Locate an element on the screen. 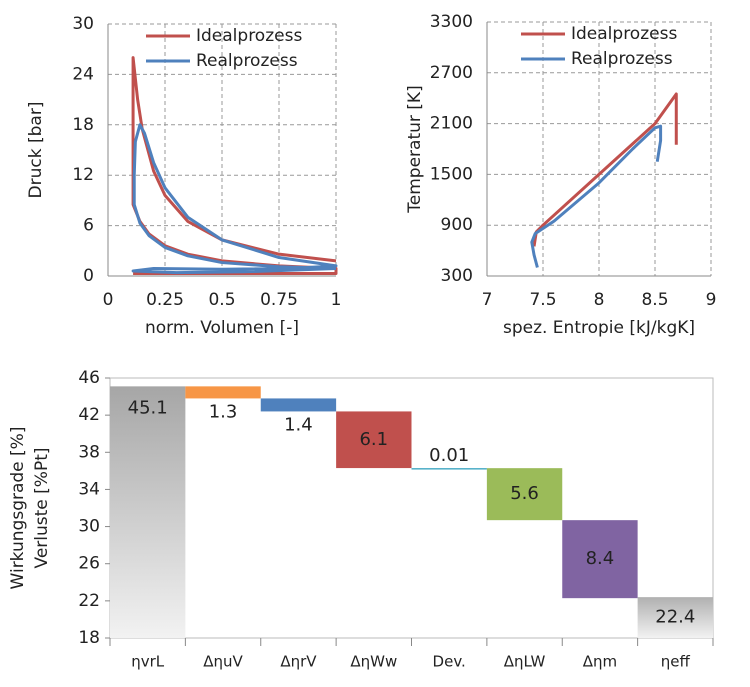 Image resolution: width=750 pixels, height=687 pixels. y-tick-label: 34 is located at coordinates (89, 489).